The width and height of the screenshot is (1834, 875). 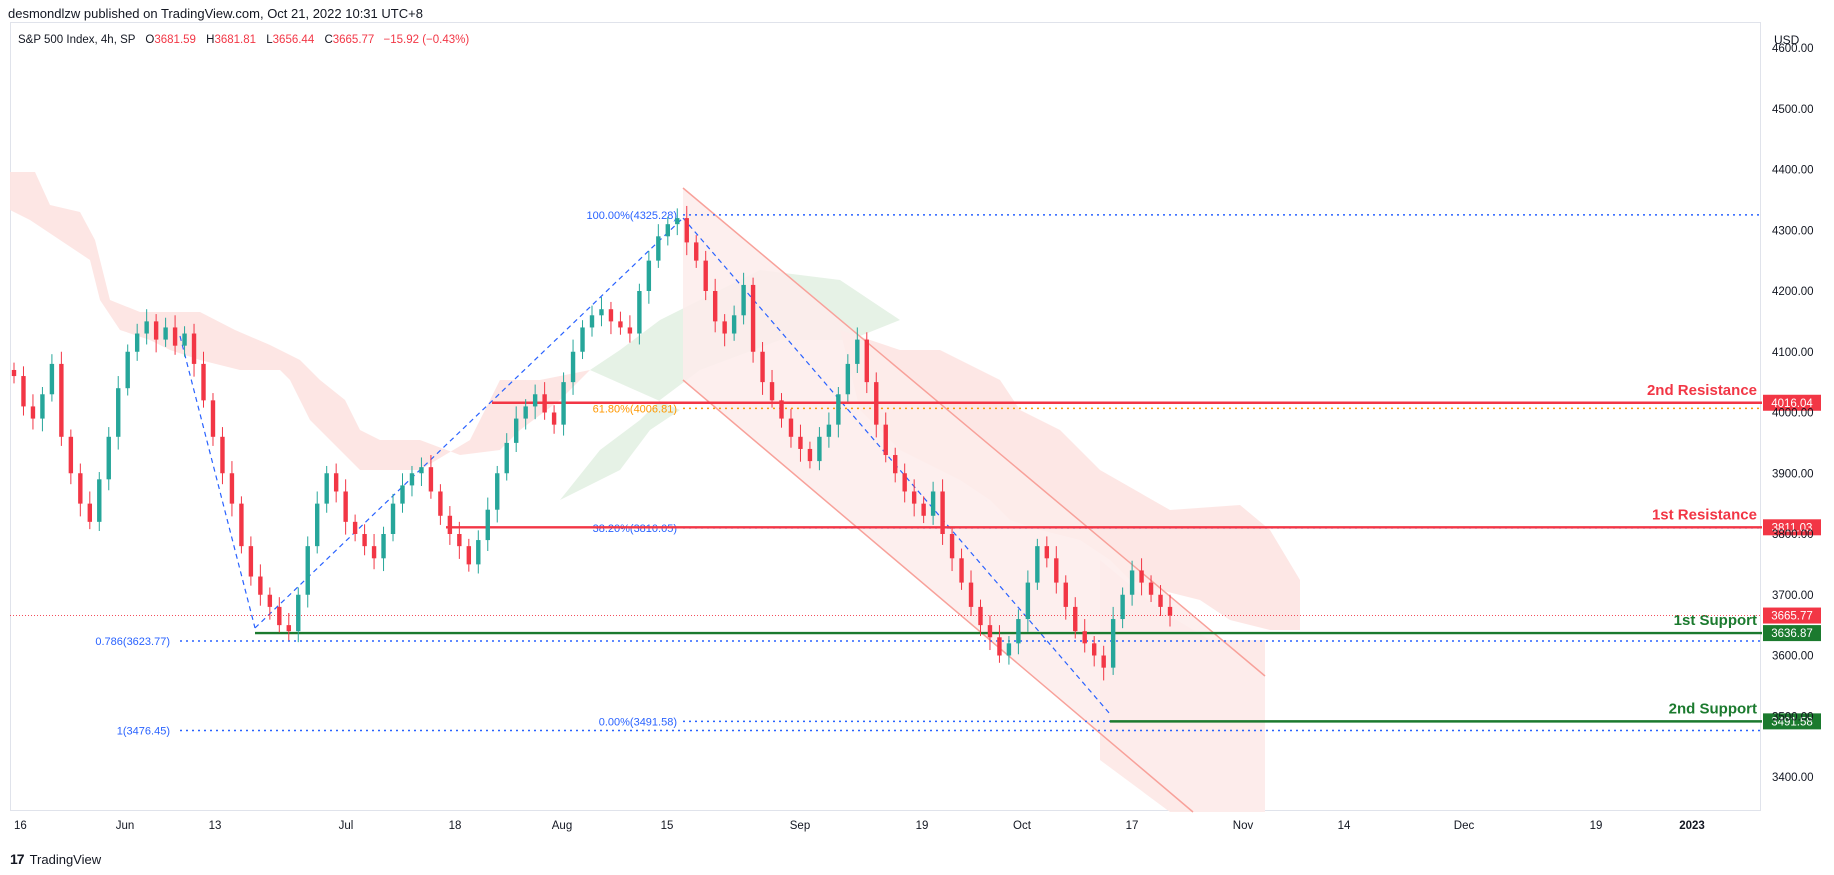 I want to click on resistance-2-price: 4016.04, so click(x=1792, y=404).